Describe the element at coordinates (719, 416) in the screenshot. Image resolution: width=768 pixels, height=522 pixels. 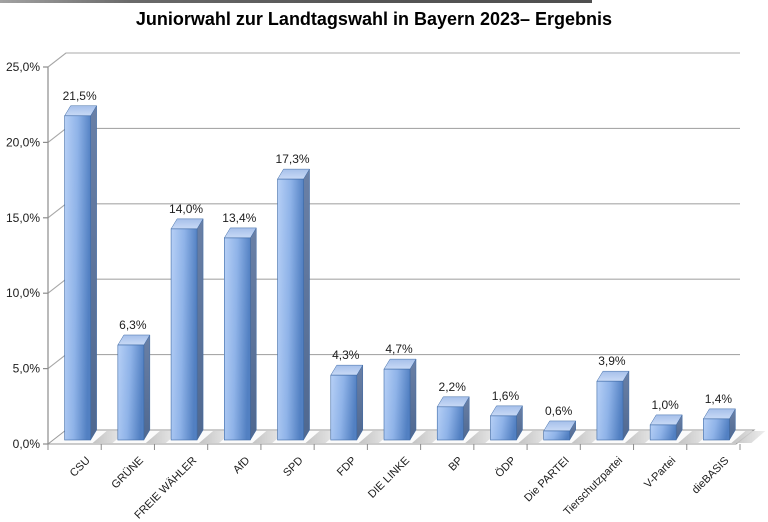
I see `bar: 1,4%` at that location.